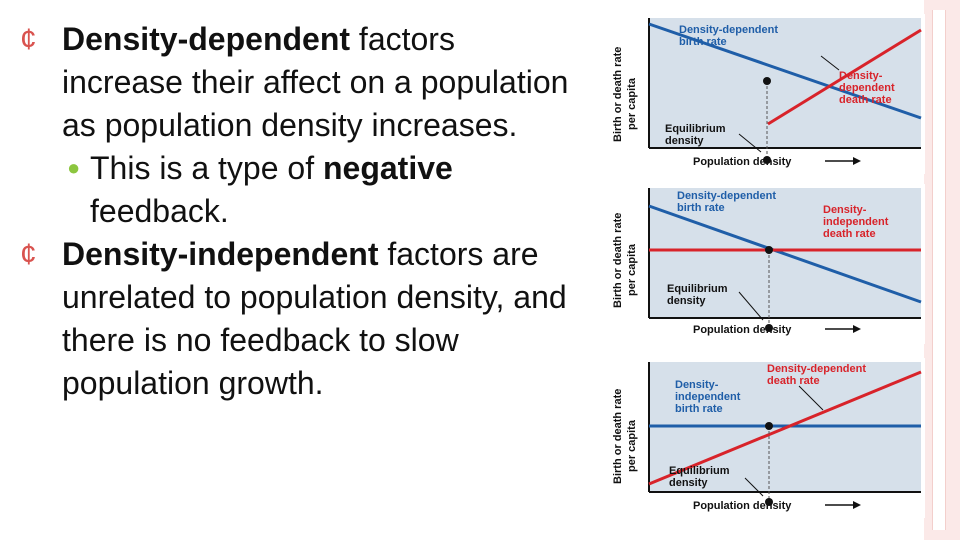 The width and height of the screenshot is (960, 540). What do you see at coordinates (159, 211) in the screenshot?
I see `sub-bullet-post: feedback.` at bounding box center [159, 211].